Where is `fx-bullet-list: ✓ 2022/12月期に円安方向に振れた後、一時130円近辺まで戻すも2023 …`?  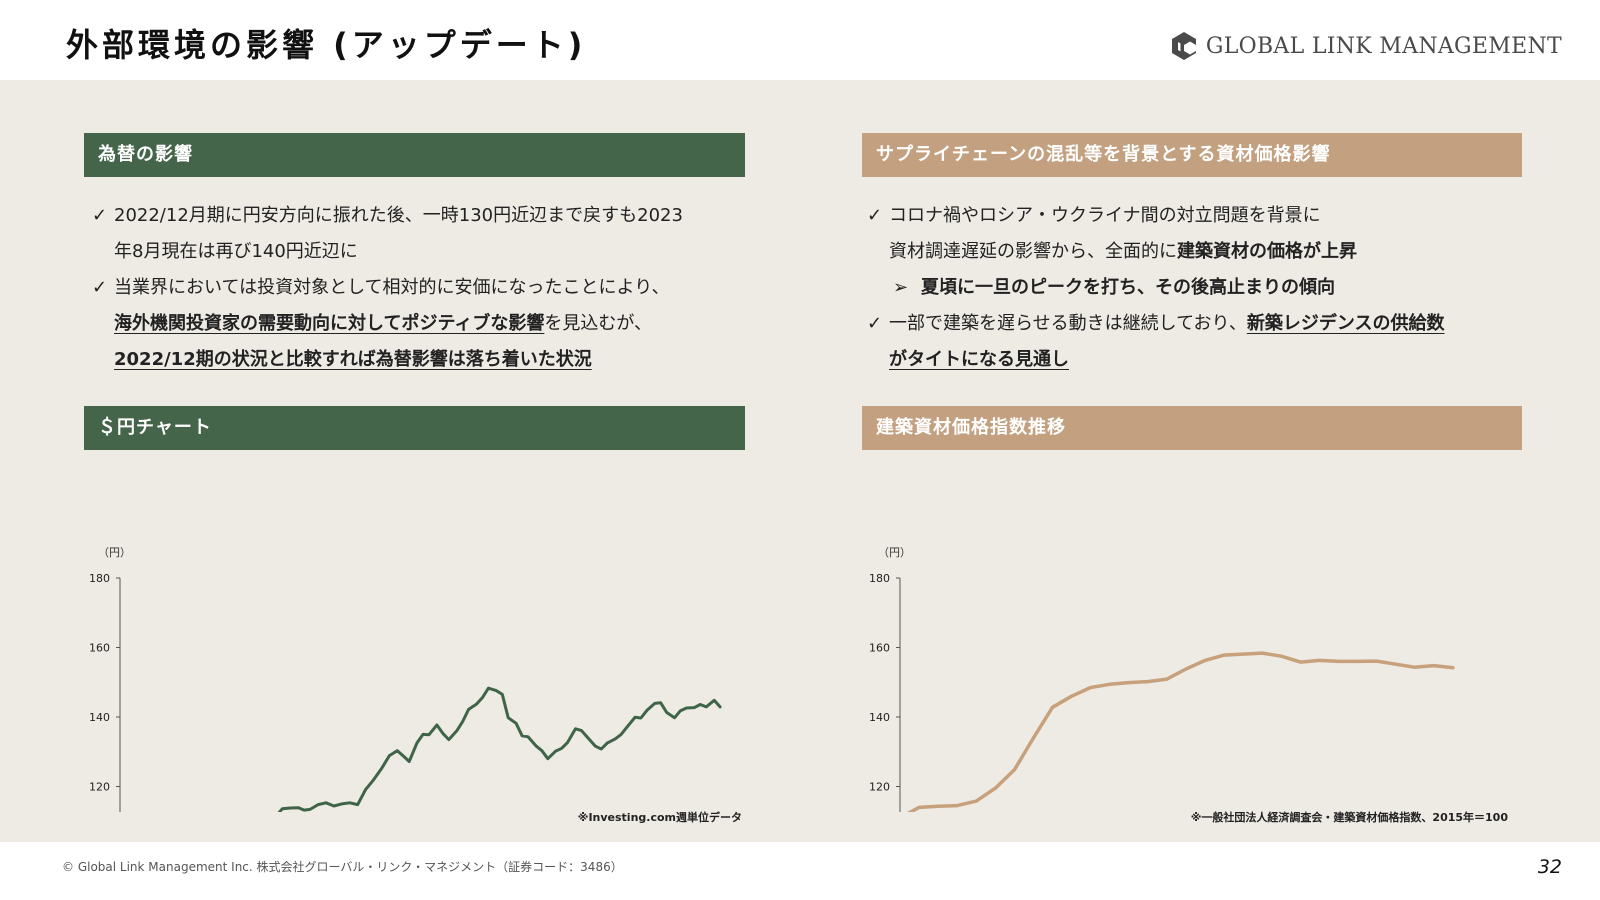
fx-bullet-list: ✓ 2022/12月期に円安方向に振れた後、一時130円近辺まで戻すも2023 … is located at coordinates (422, 288).